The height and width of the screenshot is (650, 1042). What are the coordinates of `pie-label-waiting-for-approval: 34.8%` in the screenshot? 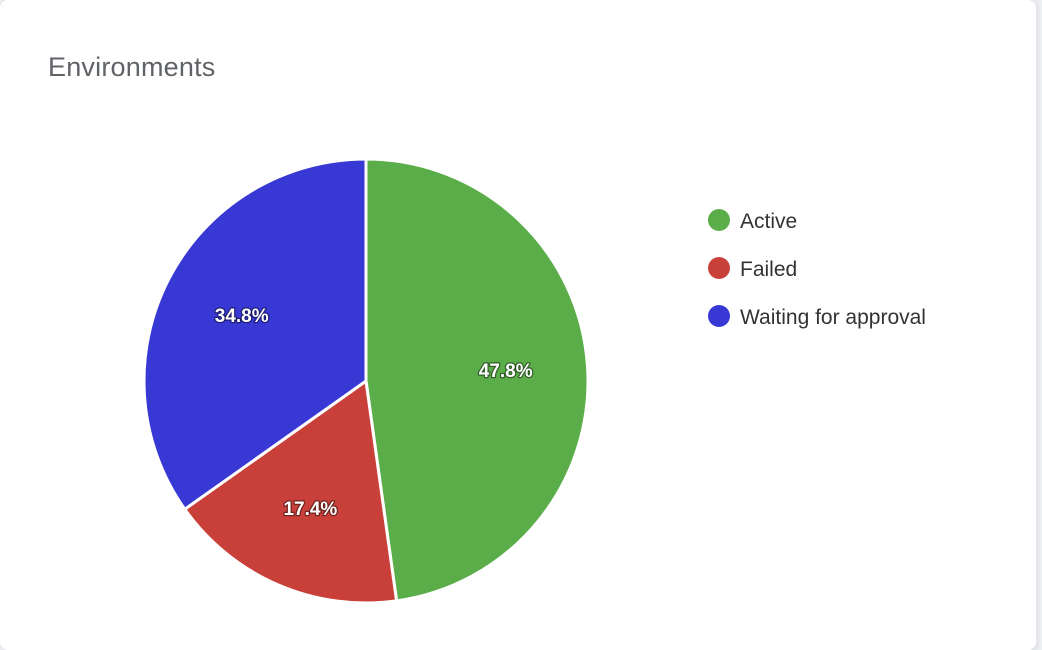 It's located at (242, 316).